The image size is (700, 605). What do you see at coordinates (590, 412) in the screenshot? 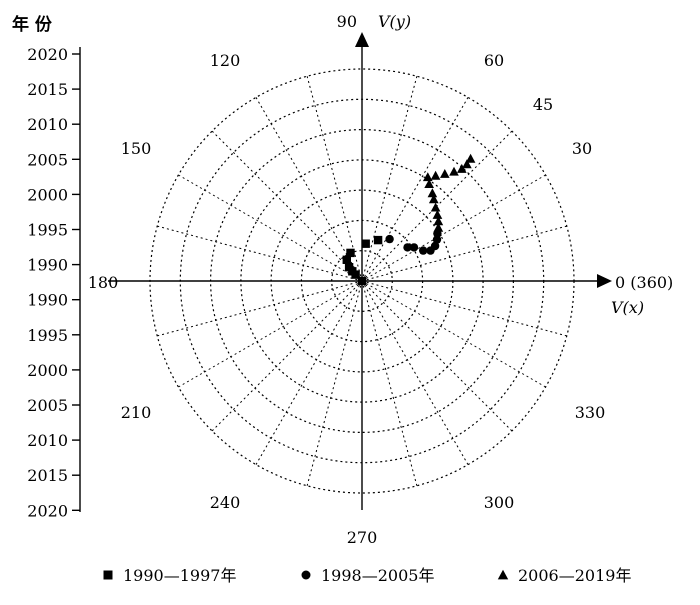
I see `angle-label-330: 330` at bounding box center [590, 412].